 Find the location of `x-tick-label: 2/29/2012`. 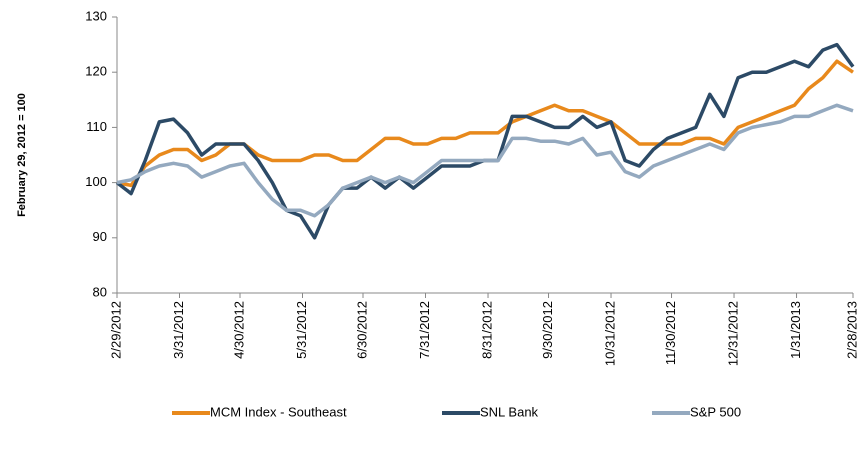

x-tick-label: 2/29/2012 is located at coordinates (115, 330).